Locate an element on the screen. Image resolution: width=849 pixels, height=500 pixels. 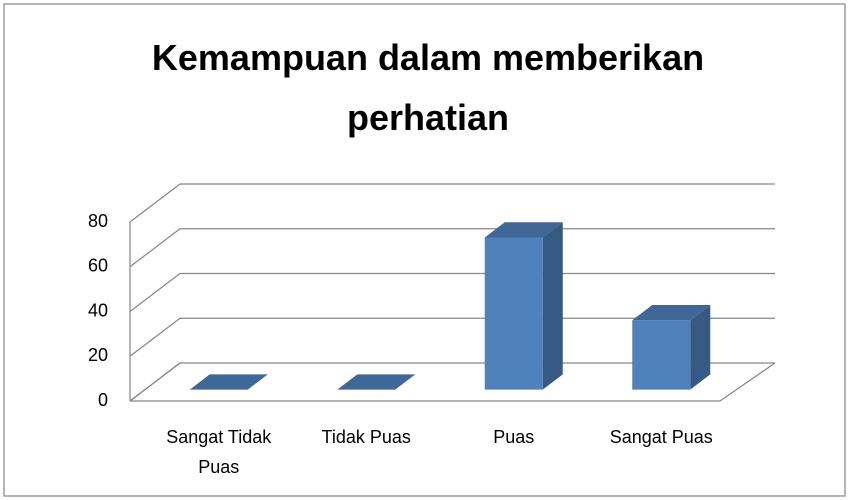
x-tick-label: Sangat Puas is located at coordinates (661, 437).